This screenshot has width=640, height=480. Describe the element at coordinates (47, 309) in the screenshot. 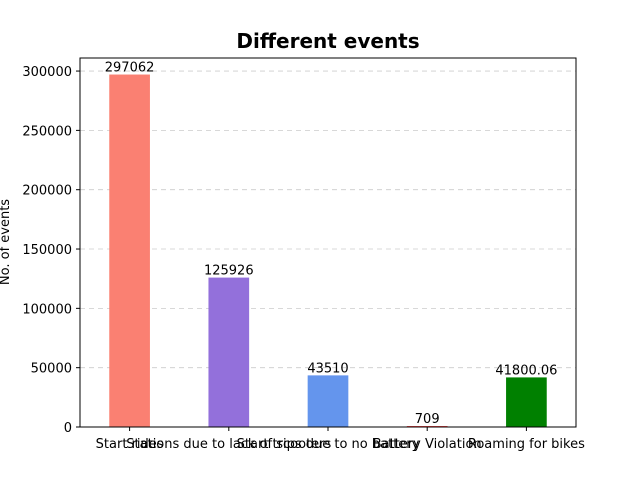

I see `y-tick-label: 100000` at that location.